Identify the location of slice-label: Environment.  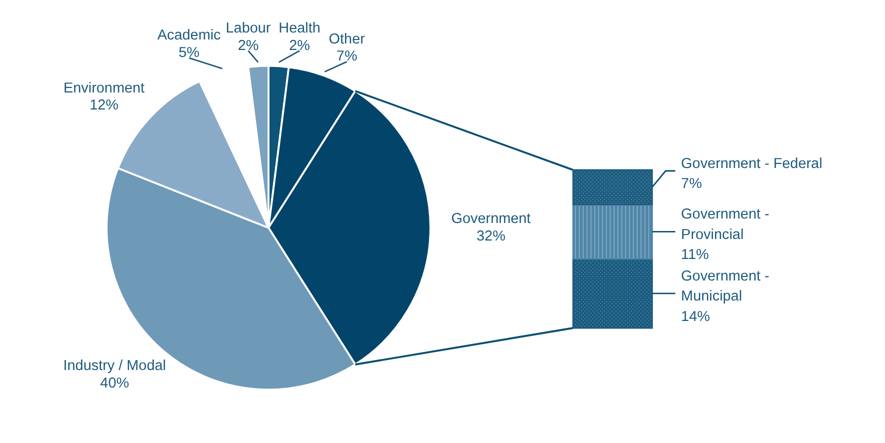
(104, 88).